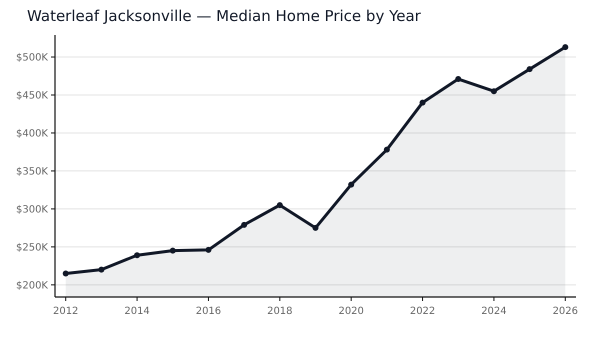  Describe the element at coordinates (351, 311) in the screenshot. I see `x-tick-label: 2020` at that location.